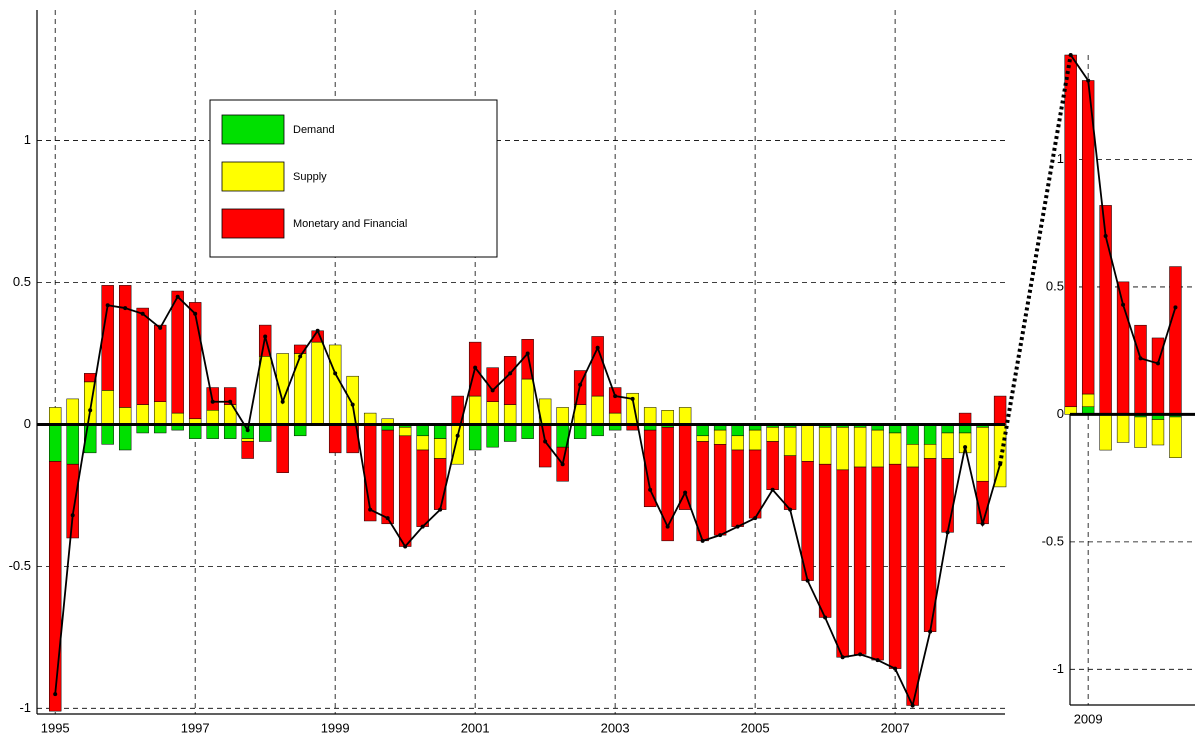 Image resolution: width=1198 pixels, height=742 pixels. Describe the element at coordinates (1053, 540) in the screenshot. I see `y-tick-label: -0.5` at that location.